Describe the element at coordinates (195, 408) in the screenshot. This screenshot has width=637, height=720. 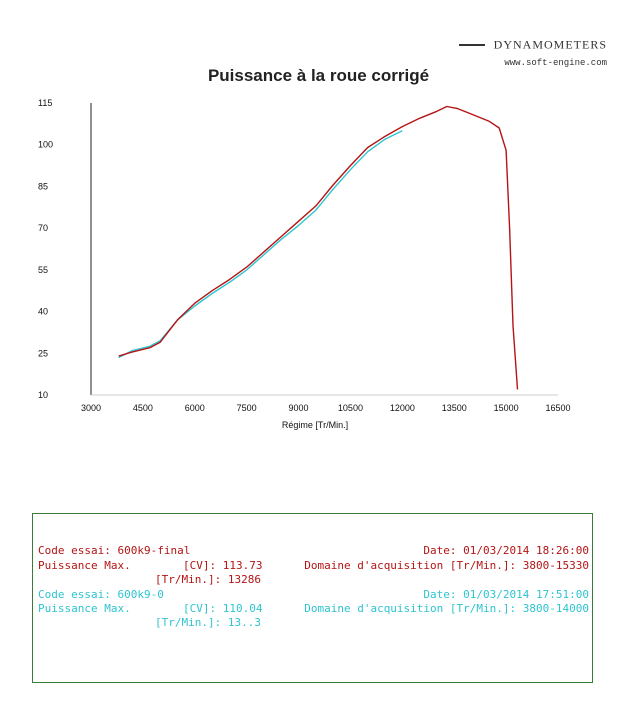
I see `x-tick-label: 6000` at that location.